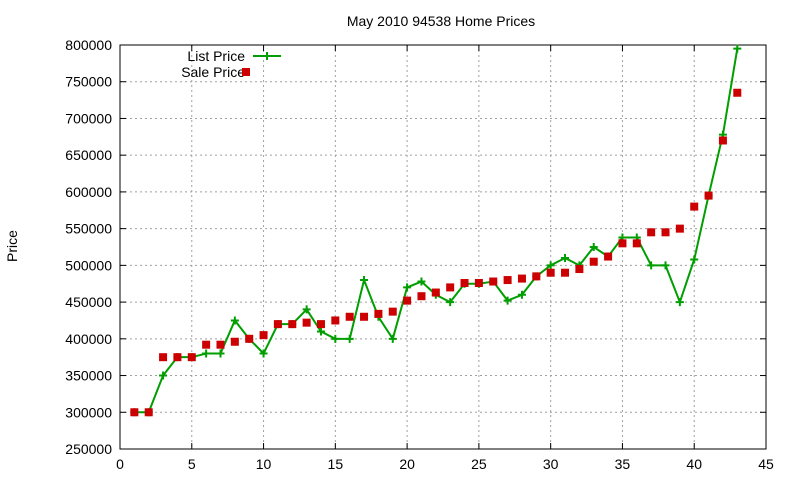 The height and width of the screenshot is (480, 800). What do you see at coordinates (264, 464) in the screenshot?
I see `x-tick-label: 10` at bounding box center [264, 464].